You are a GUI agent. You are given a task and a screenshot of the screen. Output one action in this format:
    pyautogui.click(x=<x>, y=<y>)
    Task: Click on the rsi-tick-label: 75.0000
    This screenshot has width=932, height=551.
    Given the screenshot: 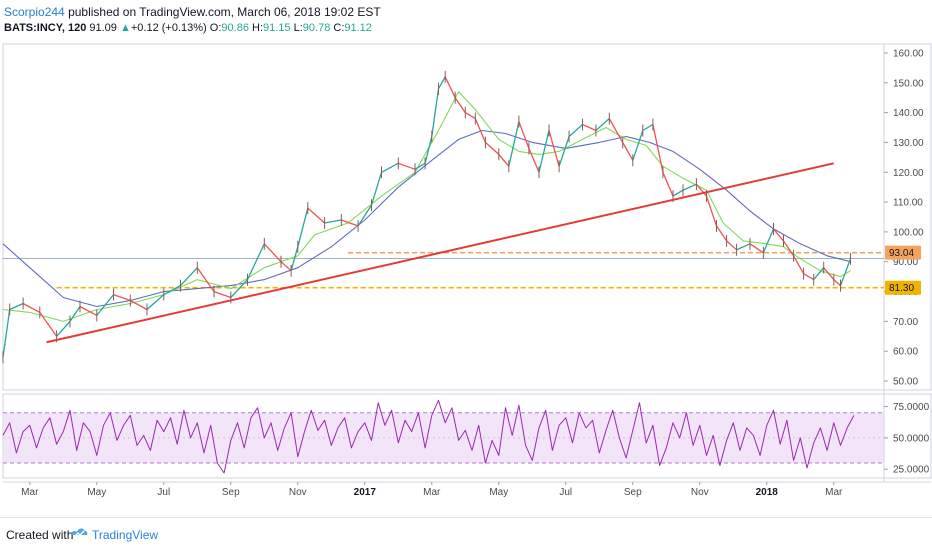 What is the action you would take?
    pyautogui.click(x=911, y=407)
    